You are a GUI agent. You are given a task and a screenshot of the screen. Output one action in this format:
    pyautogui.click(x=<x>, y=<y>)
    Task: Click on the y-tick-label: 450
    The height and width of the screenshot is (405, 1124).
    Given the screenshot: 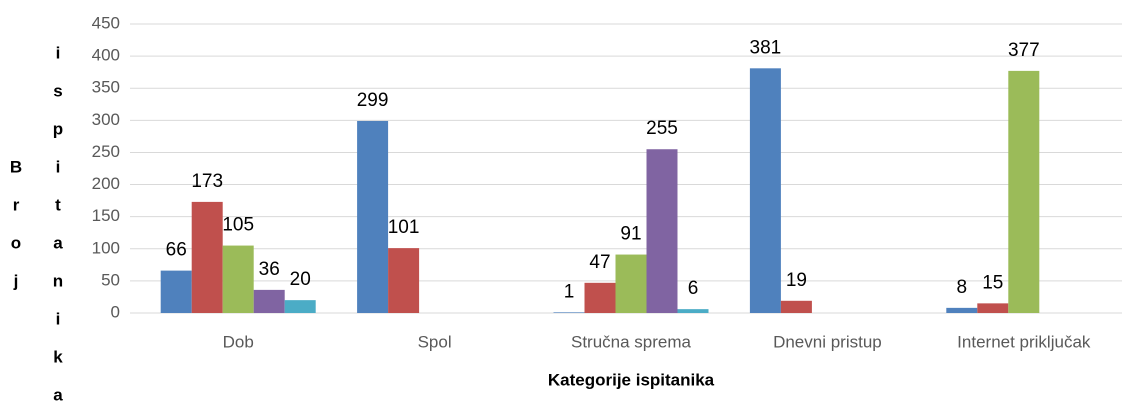 What is the action you would take?
    pyautogui.click(x=106, y=22)
    